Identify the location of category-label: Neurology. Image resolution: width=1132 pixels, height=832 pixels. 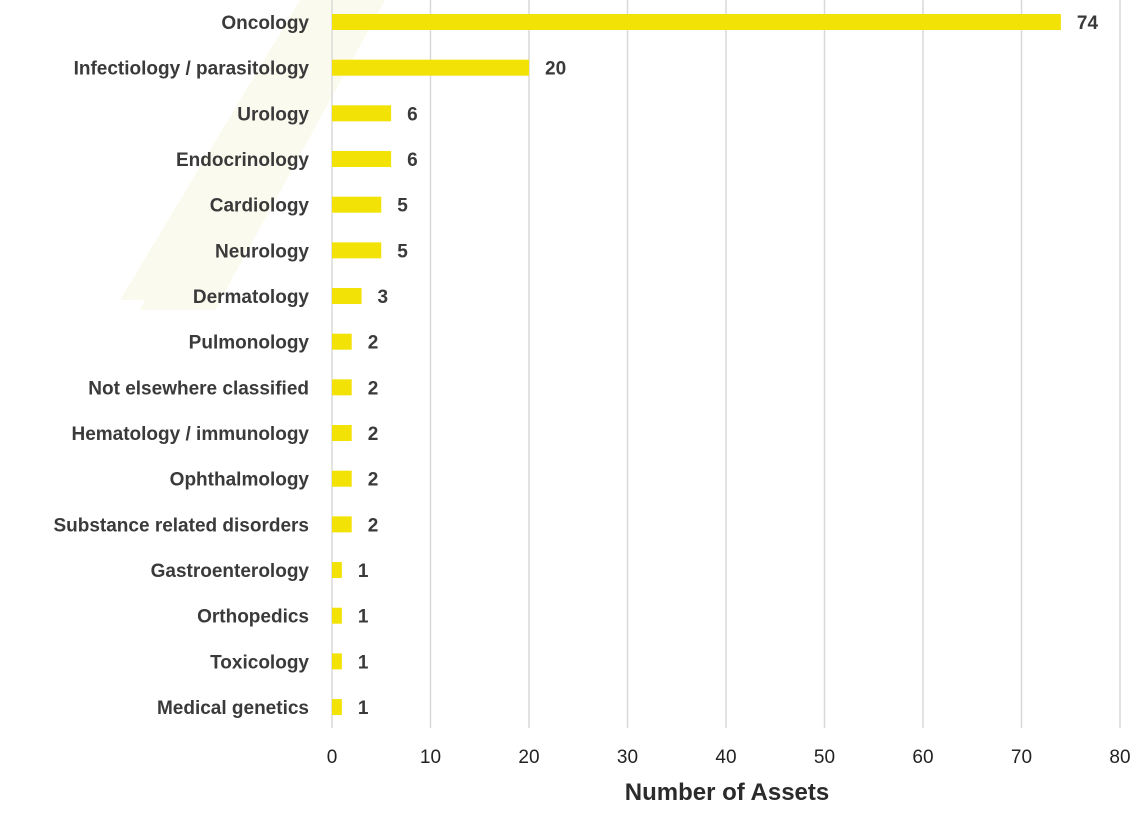
(262, 251).